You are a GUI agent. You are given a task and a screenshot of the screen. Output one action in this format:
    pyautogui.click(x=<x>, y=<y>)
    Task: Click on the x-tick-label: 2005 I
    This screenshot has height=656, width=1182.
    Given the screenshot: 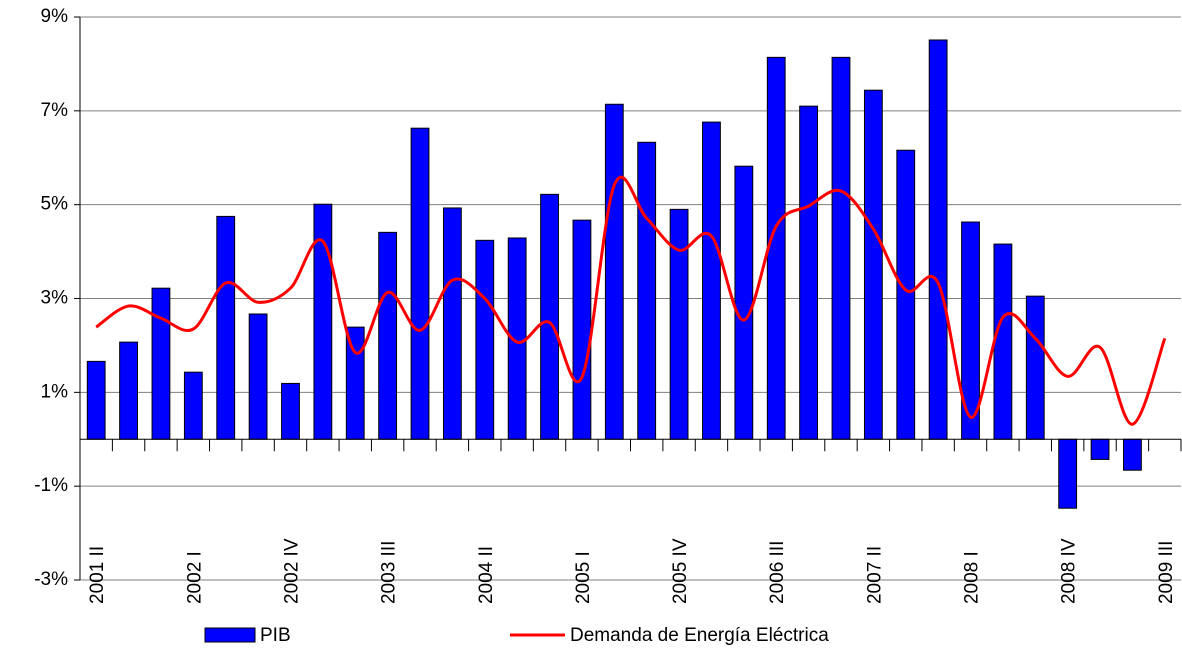 What is the action you would take?
    pyautogui.click(x=583, y=577)
    